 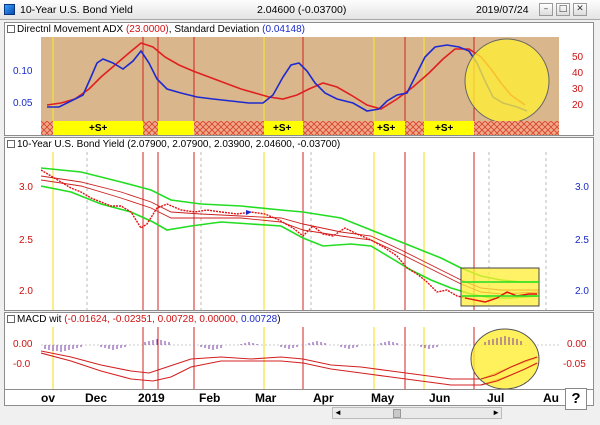 What do you see at coordinates (578, 105) in the screenshot?
I see `adx-right-tick: 20` at bounding box center [578, 105].